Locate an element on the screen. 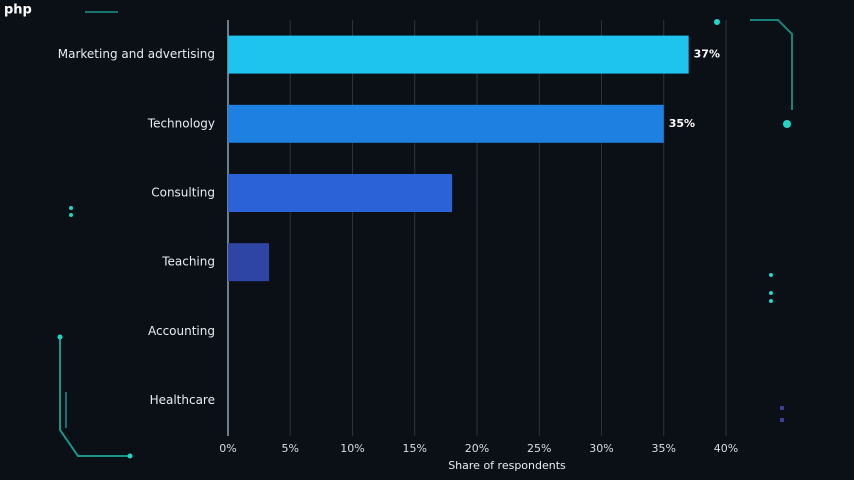 Image resolution: width=854 pixels, height=480 pixels. x-tick-label: 10% is located at coordinates (352, 448).